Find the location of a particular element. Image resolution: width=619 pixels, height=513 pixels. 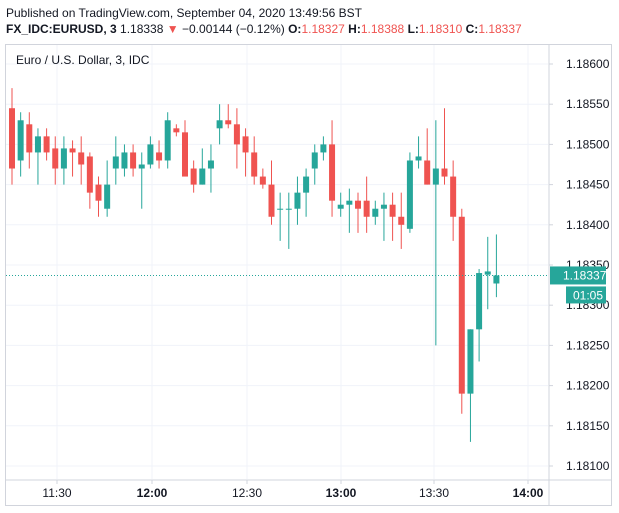

close-label: C: is located at coordinates (472, 29).